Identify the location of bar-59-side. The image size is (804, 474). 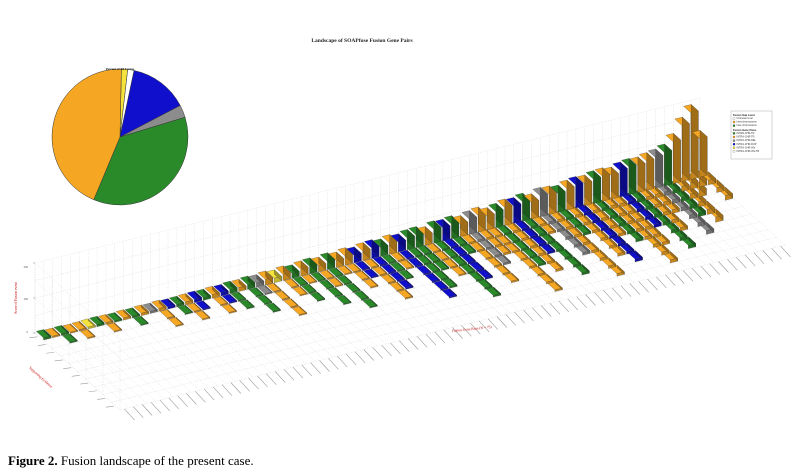
(561, 197).